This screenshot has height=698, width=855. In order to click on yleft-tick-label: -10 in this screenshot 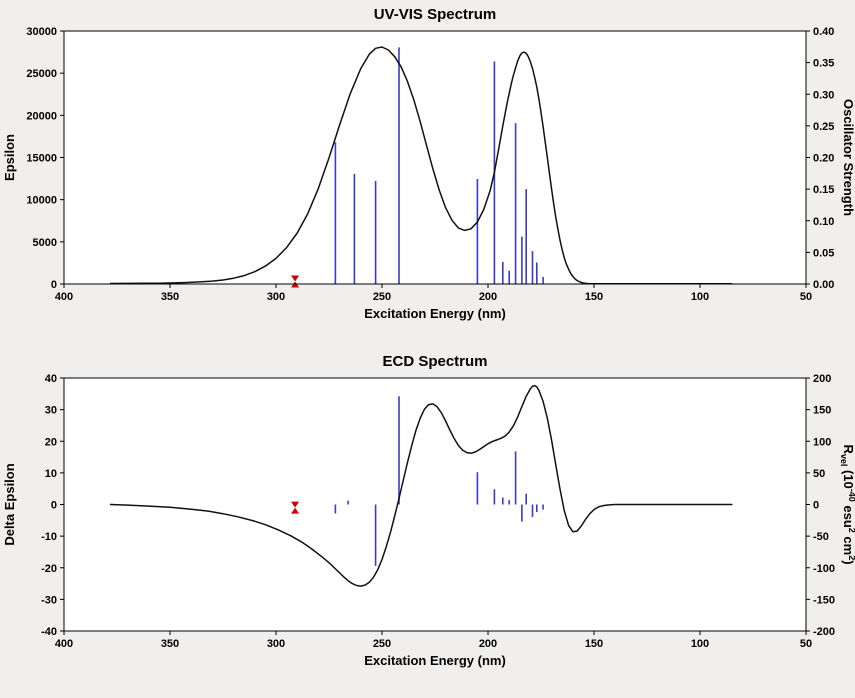, I will do `click(49, 537)`.